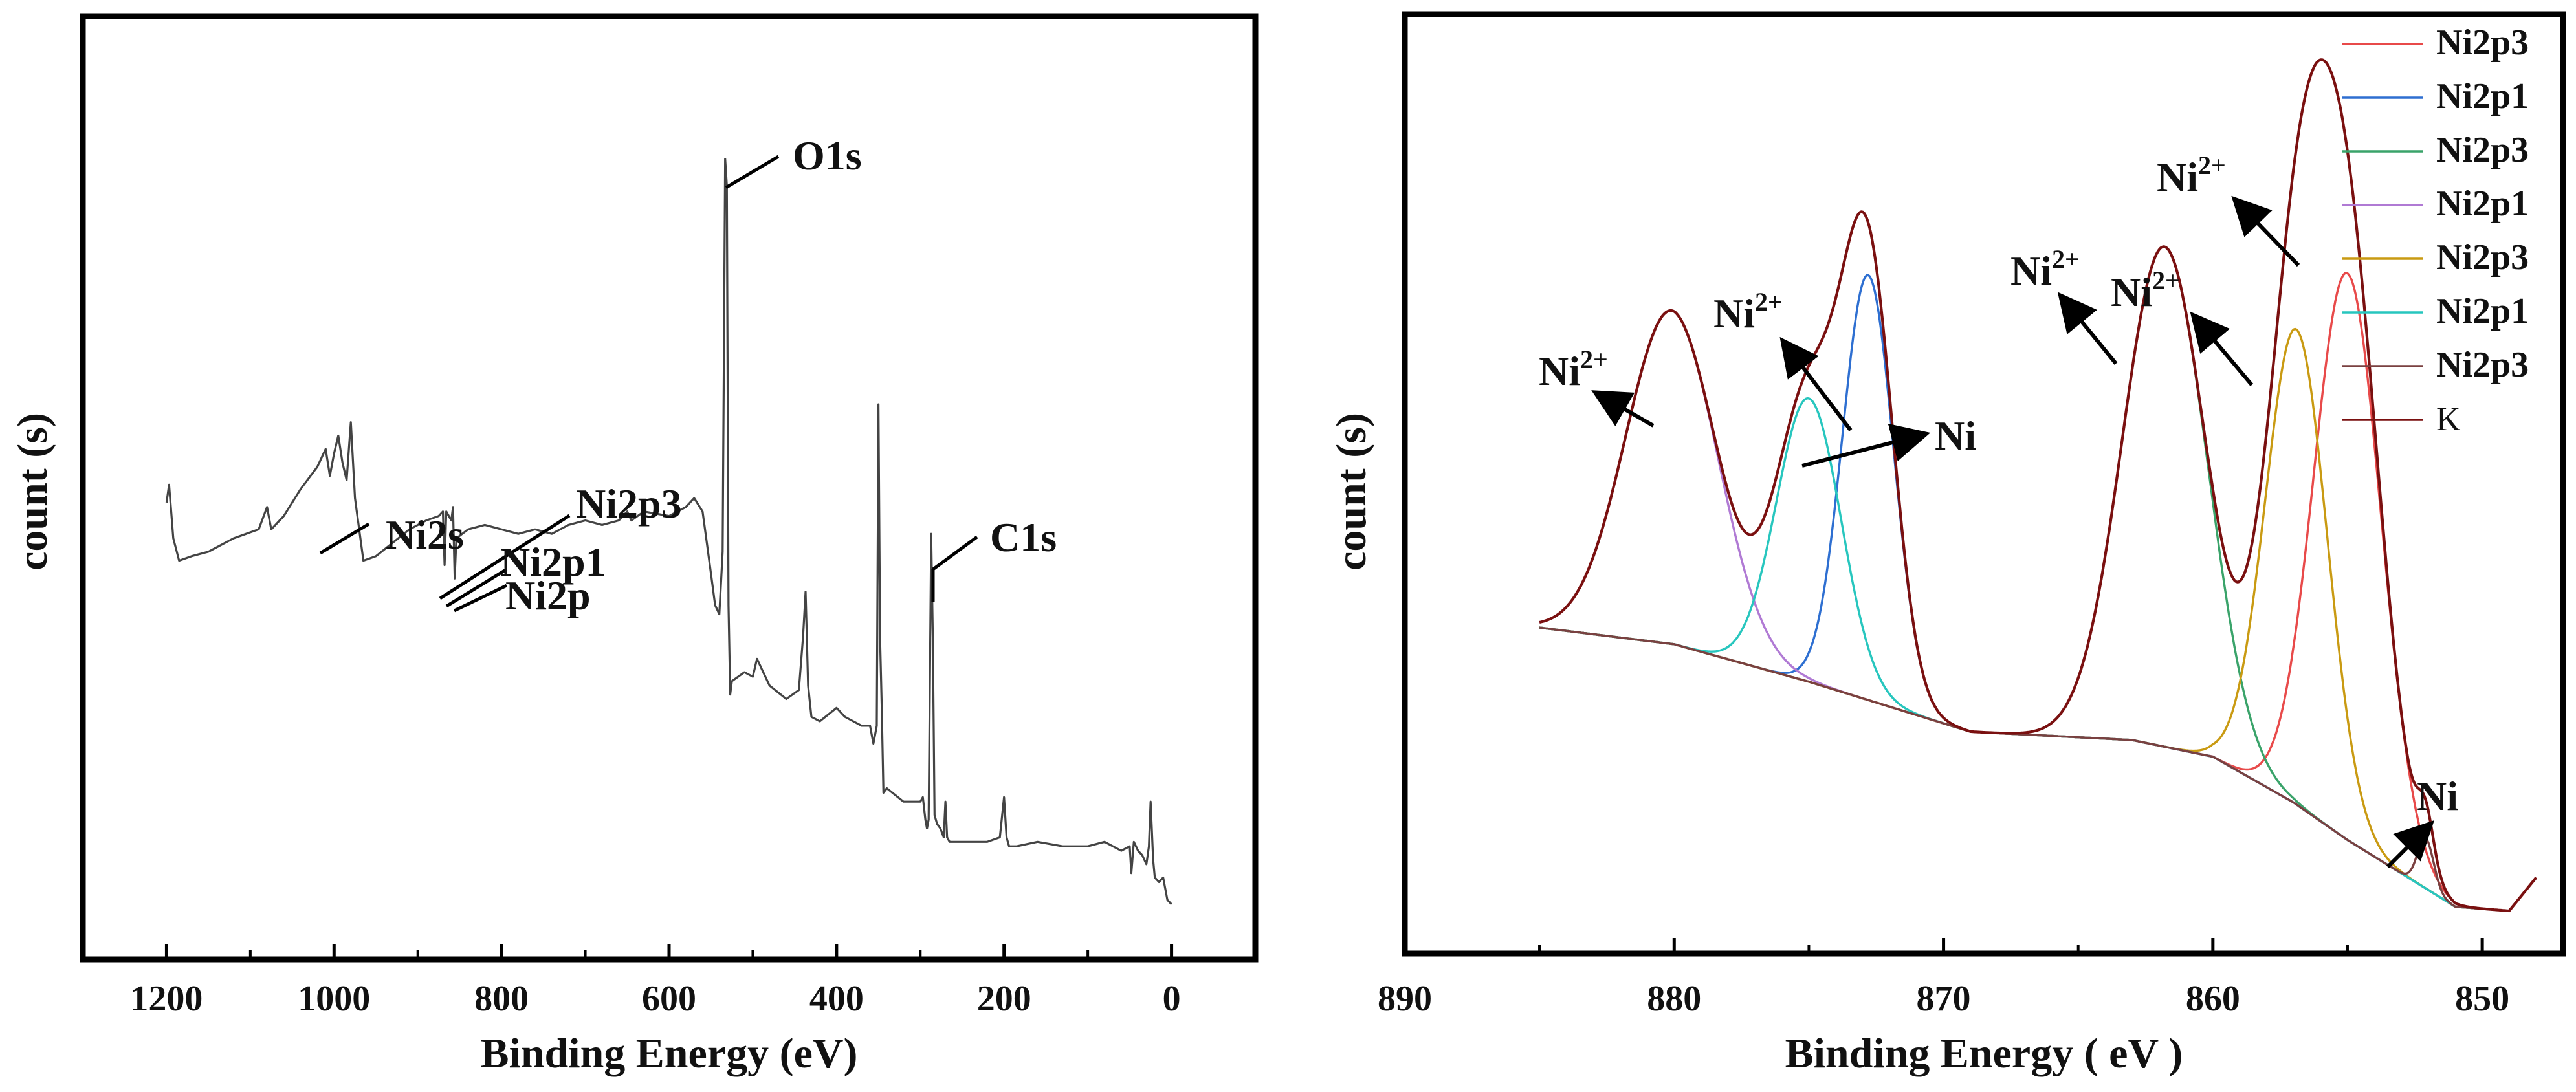 Image resolution: width=2576 pixels, height=1092 pixels. I want to click on ni2p1-leader, so click(477, 587).